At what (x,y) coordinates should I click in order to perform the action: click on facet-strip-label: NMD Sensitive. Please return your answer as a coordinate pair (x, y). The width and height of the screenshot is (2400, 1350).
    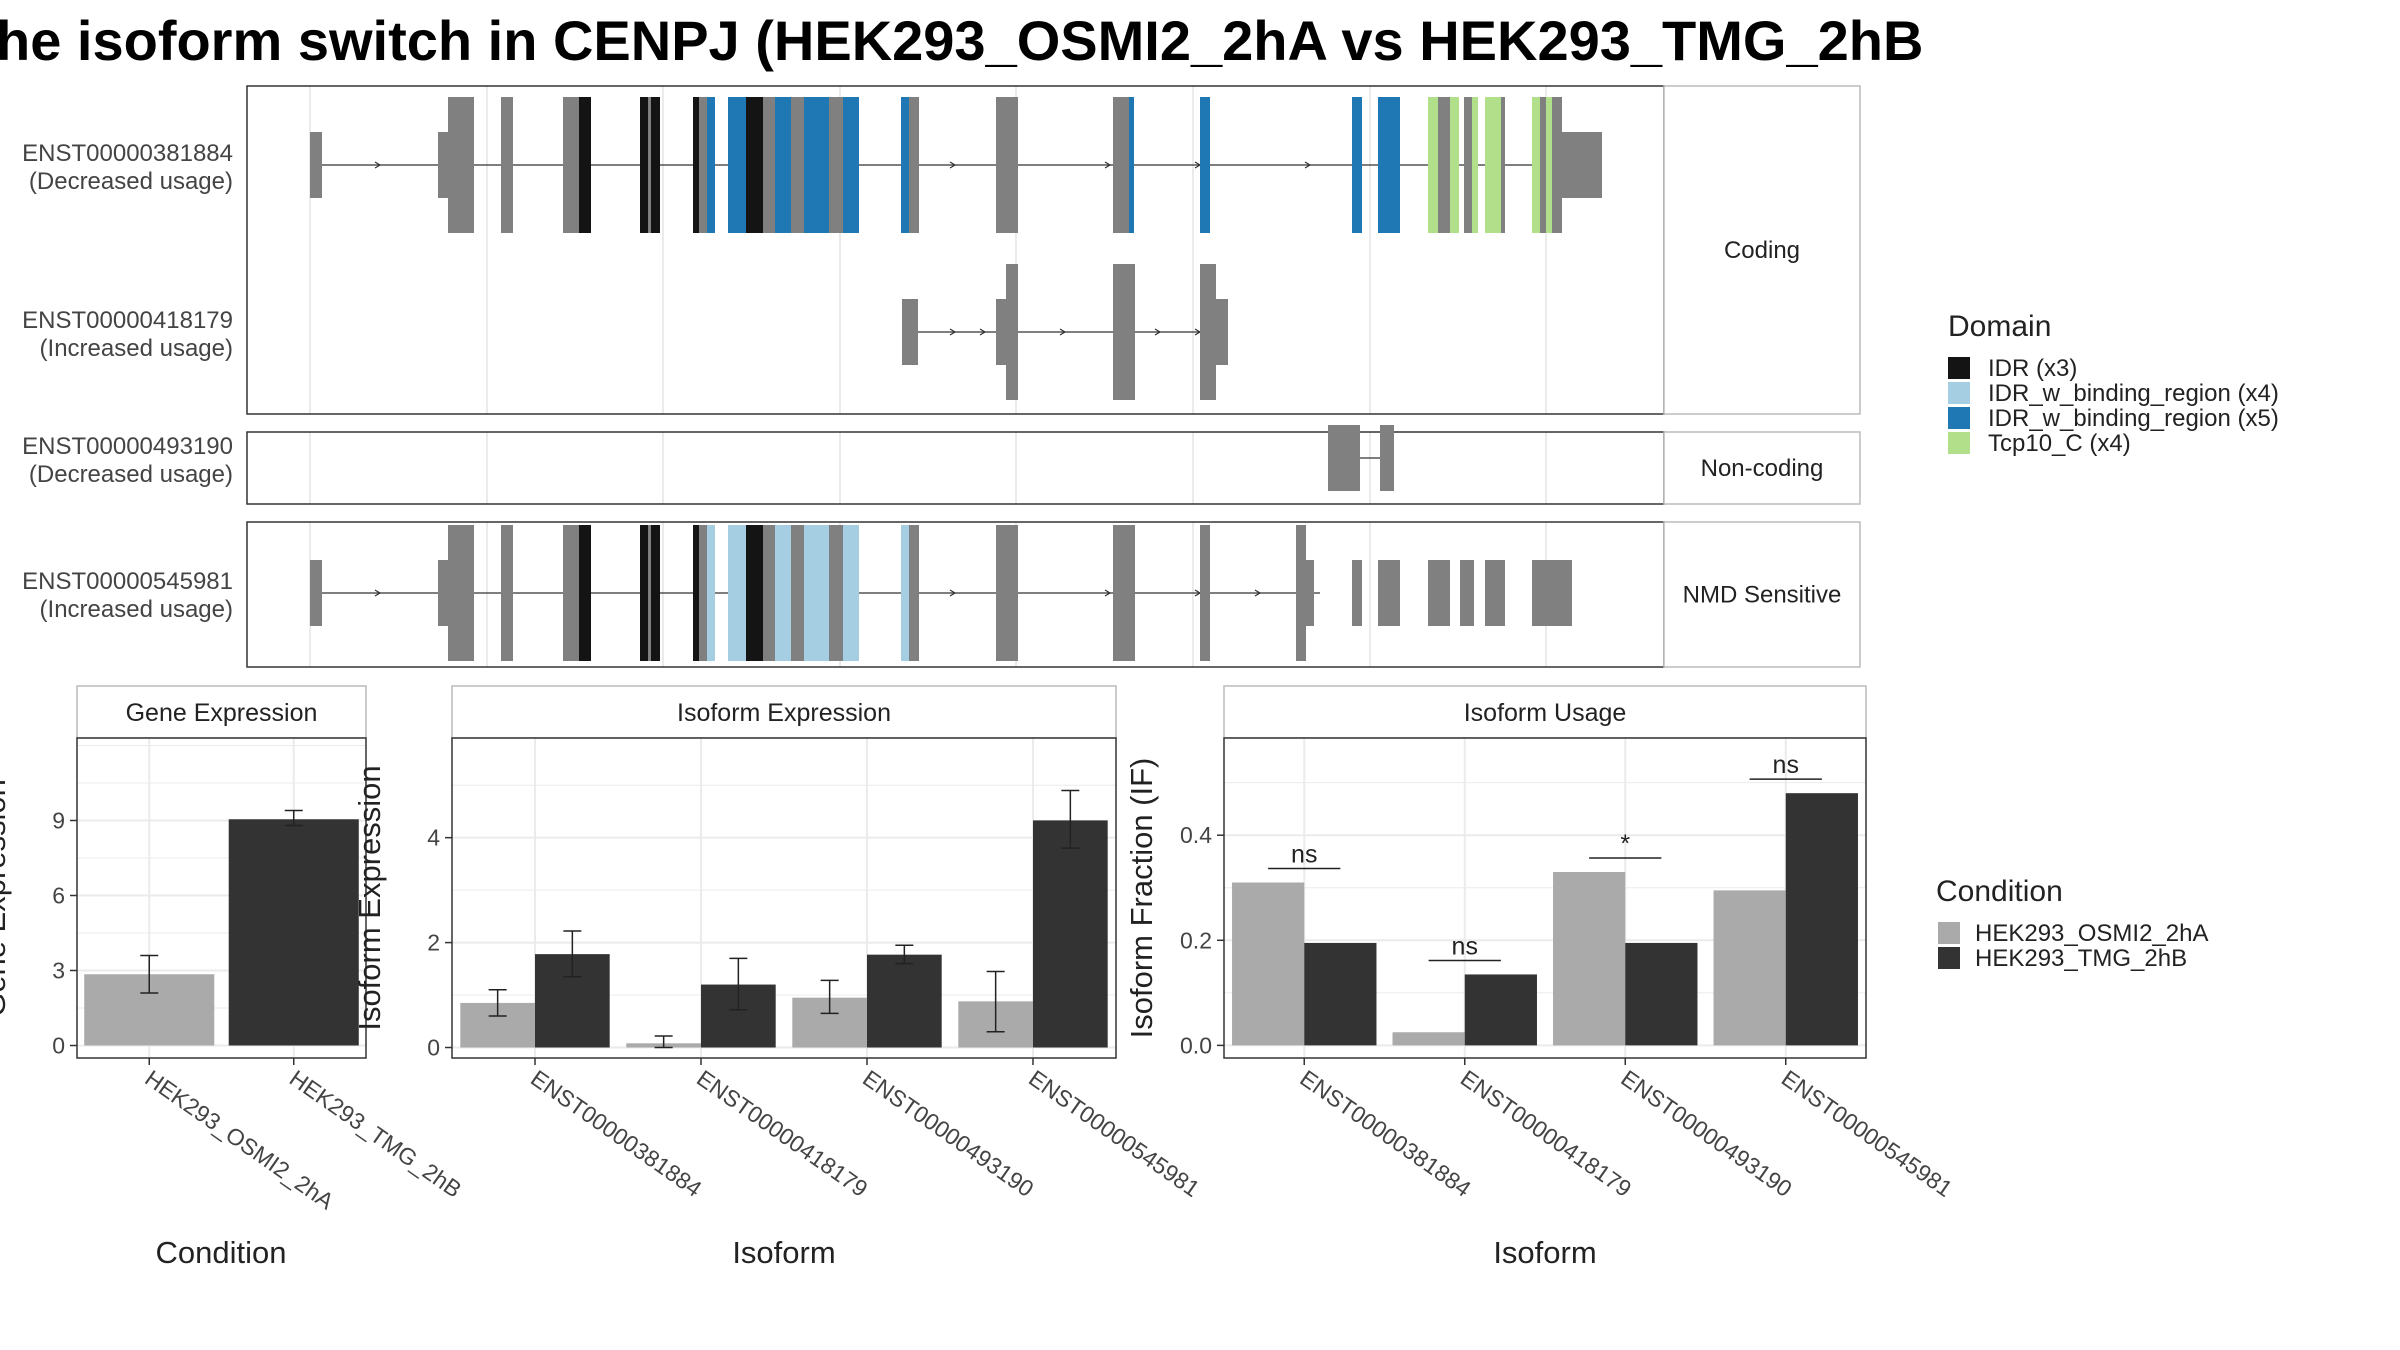
    Looking at the image, I should click on (1762, 595).